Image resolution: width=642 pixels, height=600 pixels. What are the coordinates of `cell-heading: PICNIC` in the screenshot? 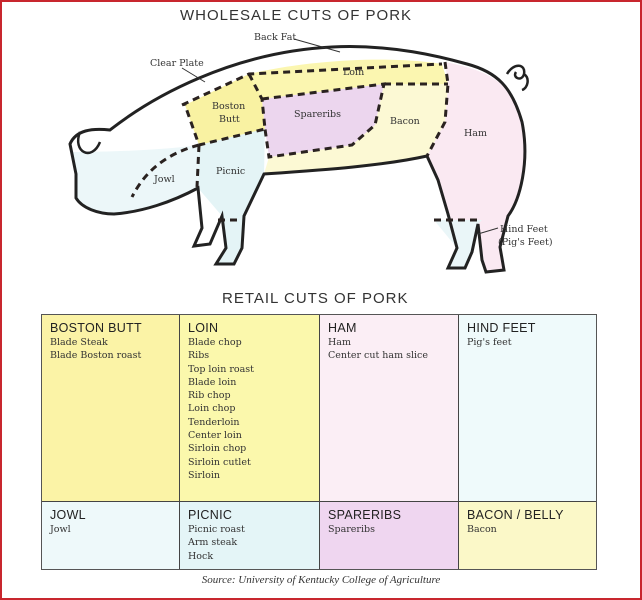 It's located at (210, 515).